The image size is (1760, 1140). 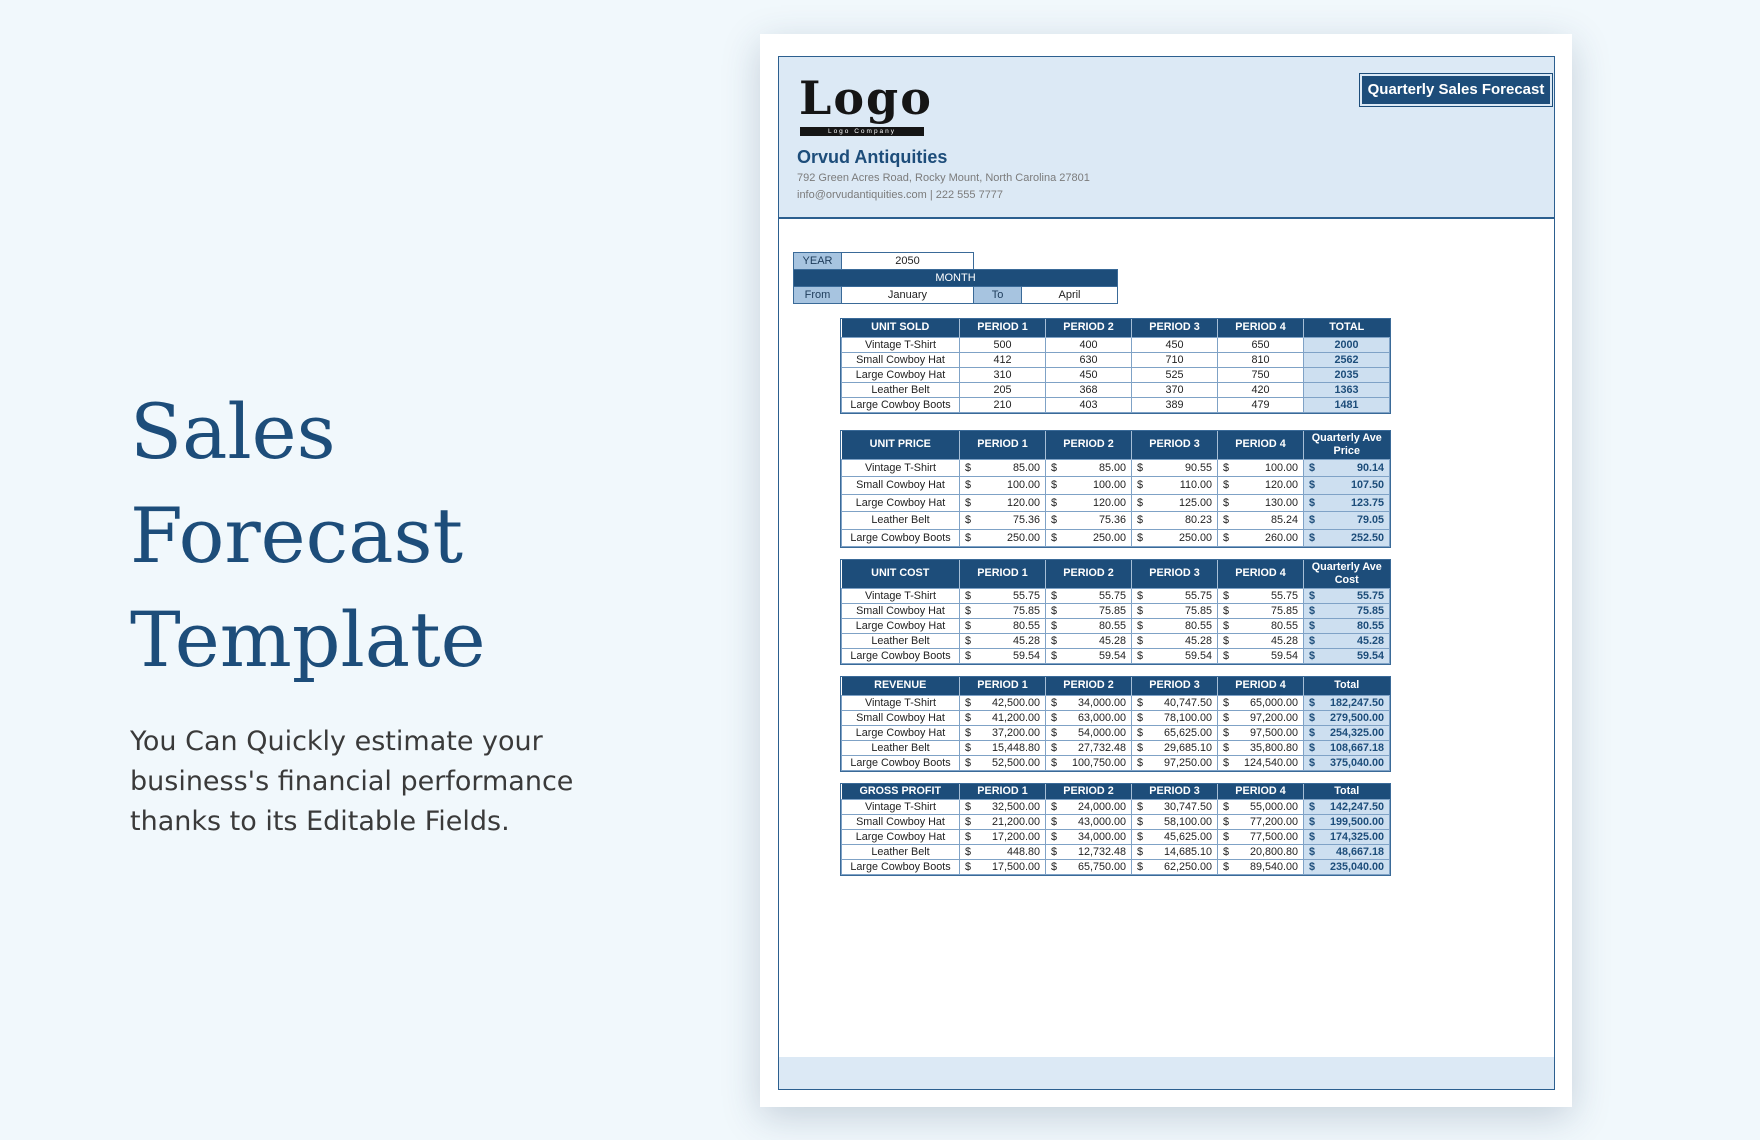 I want to click on value-cell: 650, so click(x=1260, y=344).